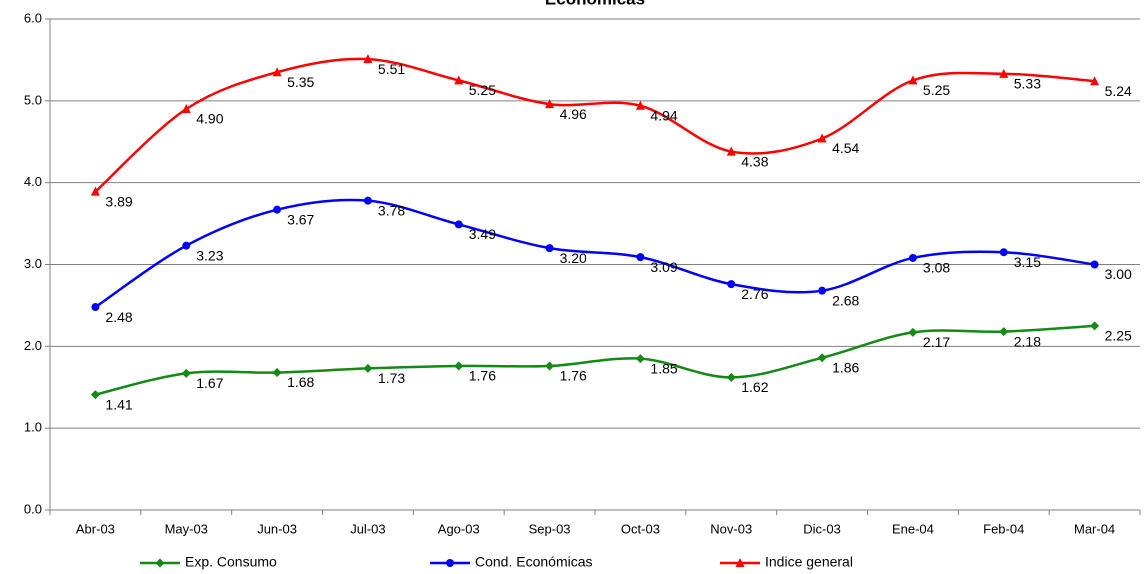 The height and width of the screenshot is (574, 1145). I want to click on chart-title: Económicas, so click(595, 4).